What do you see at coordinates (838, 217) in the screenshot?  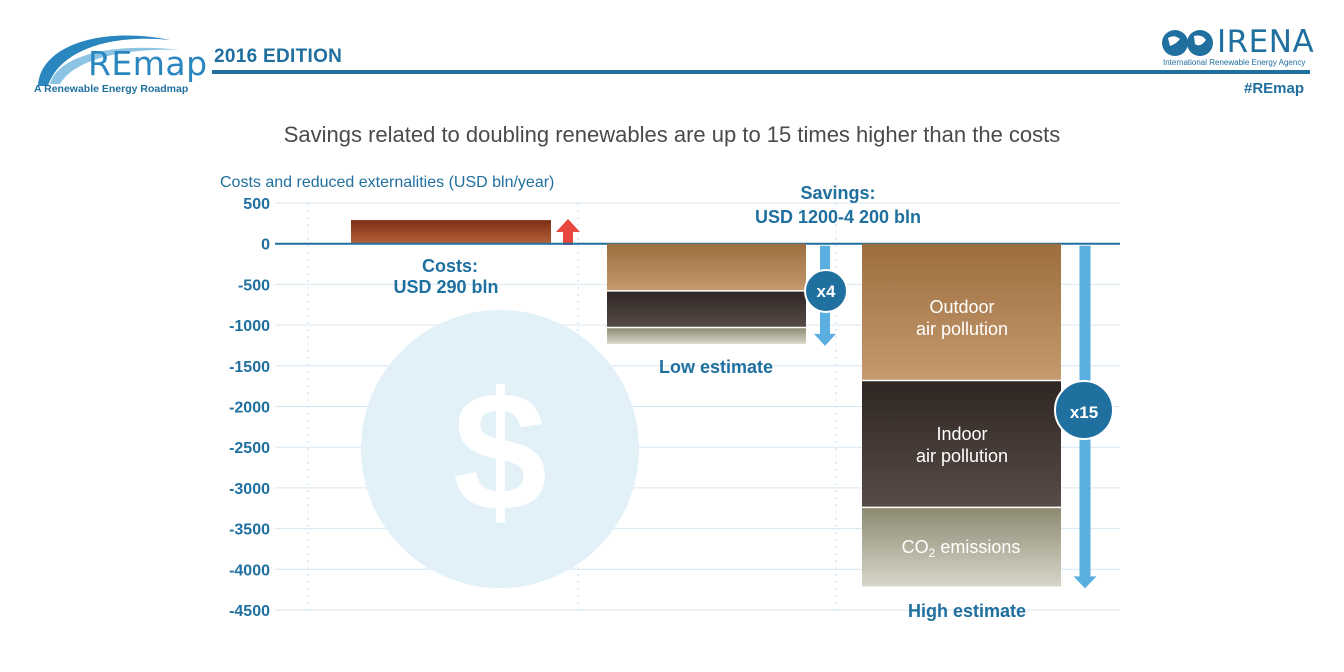 I see `savings-value-label: USD 1200-4 200 bln` at bounding box center [838, 217].